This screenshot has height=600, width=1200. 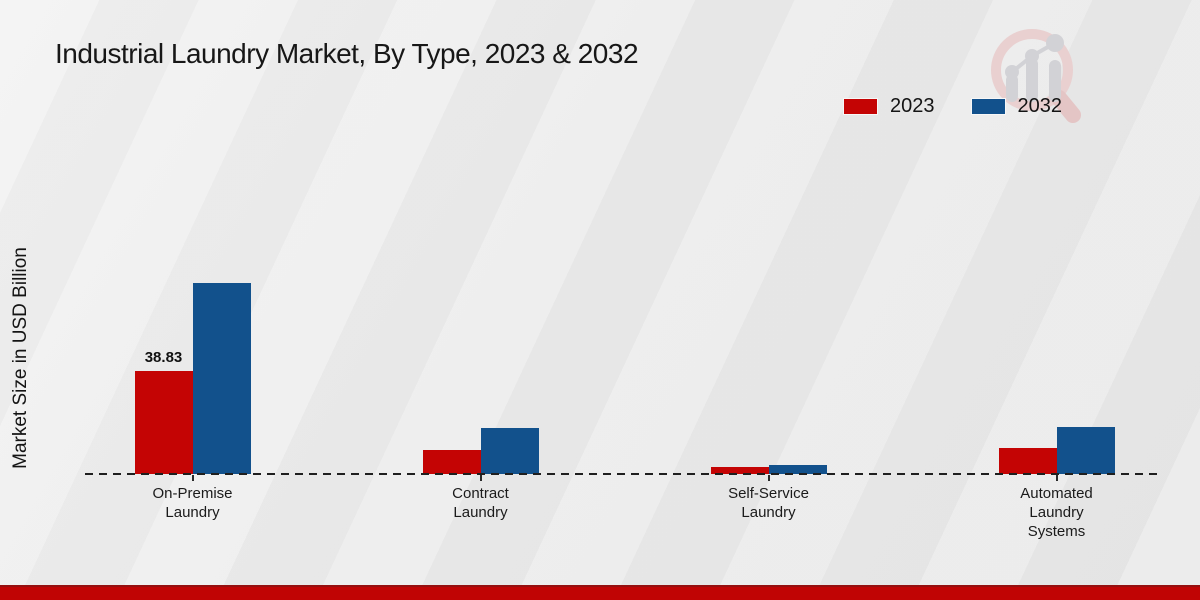 What do you see at coordinates (1036, 76) in the screenshot?
I see `magnifier-bar-chart-logo-icon` at bounding box center [1036, 76].